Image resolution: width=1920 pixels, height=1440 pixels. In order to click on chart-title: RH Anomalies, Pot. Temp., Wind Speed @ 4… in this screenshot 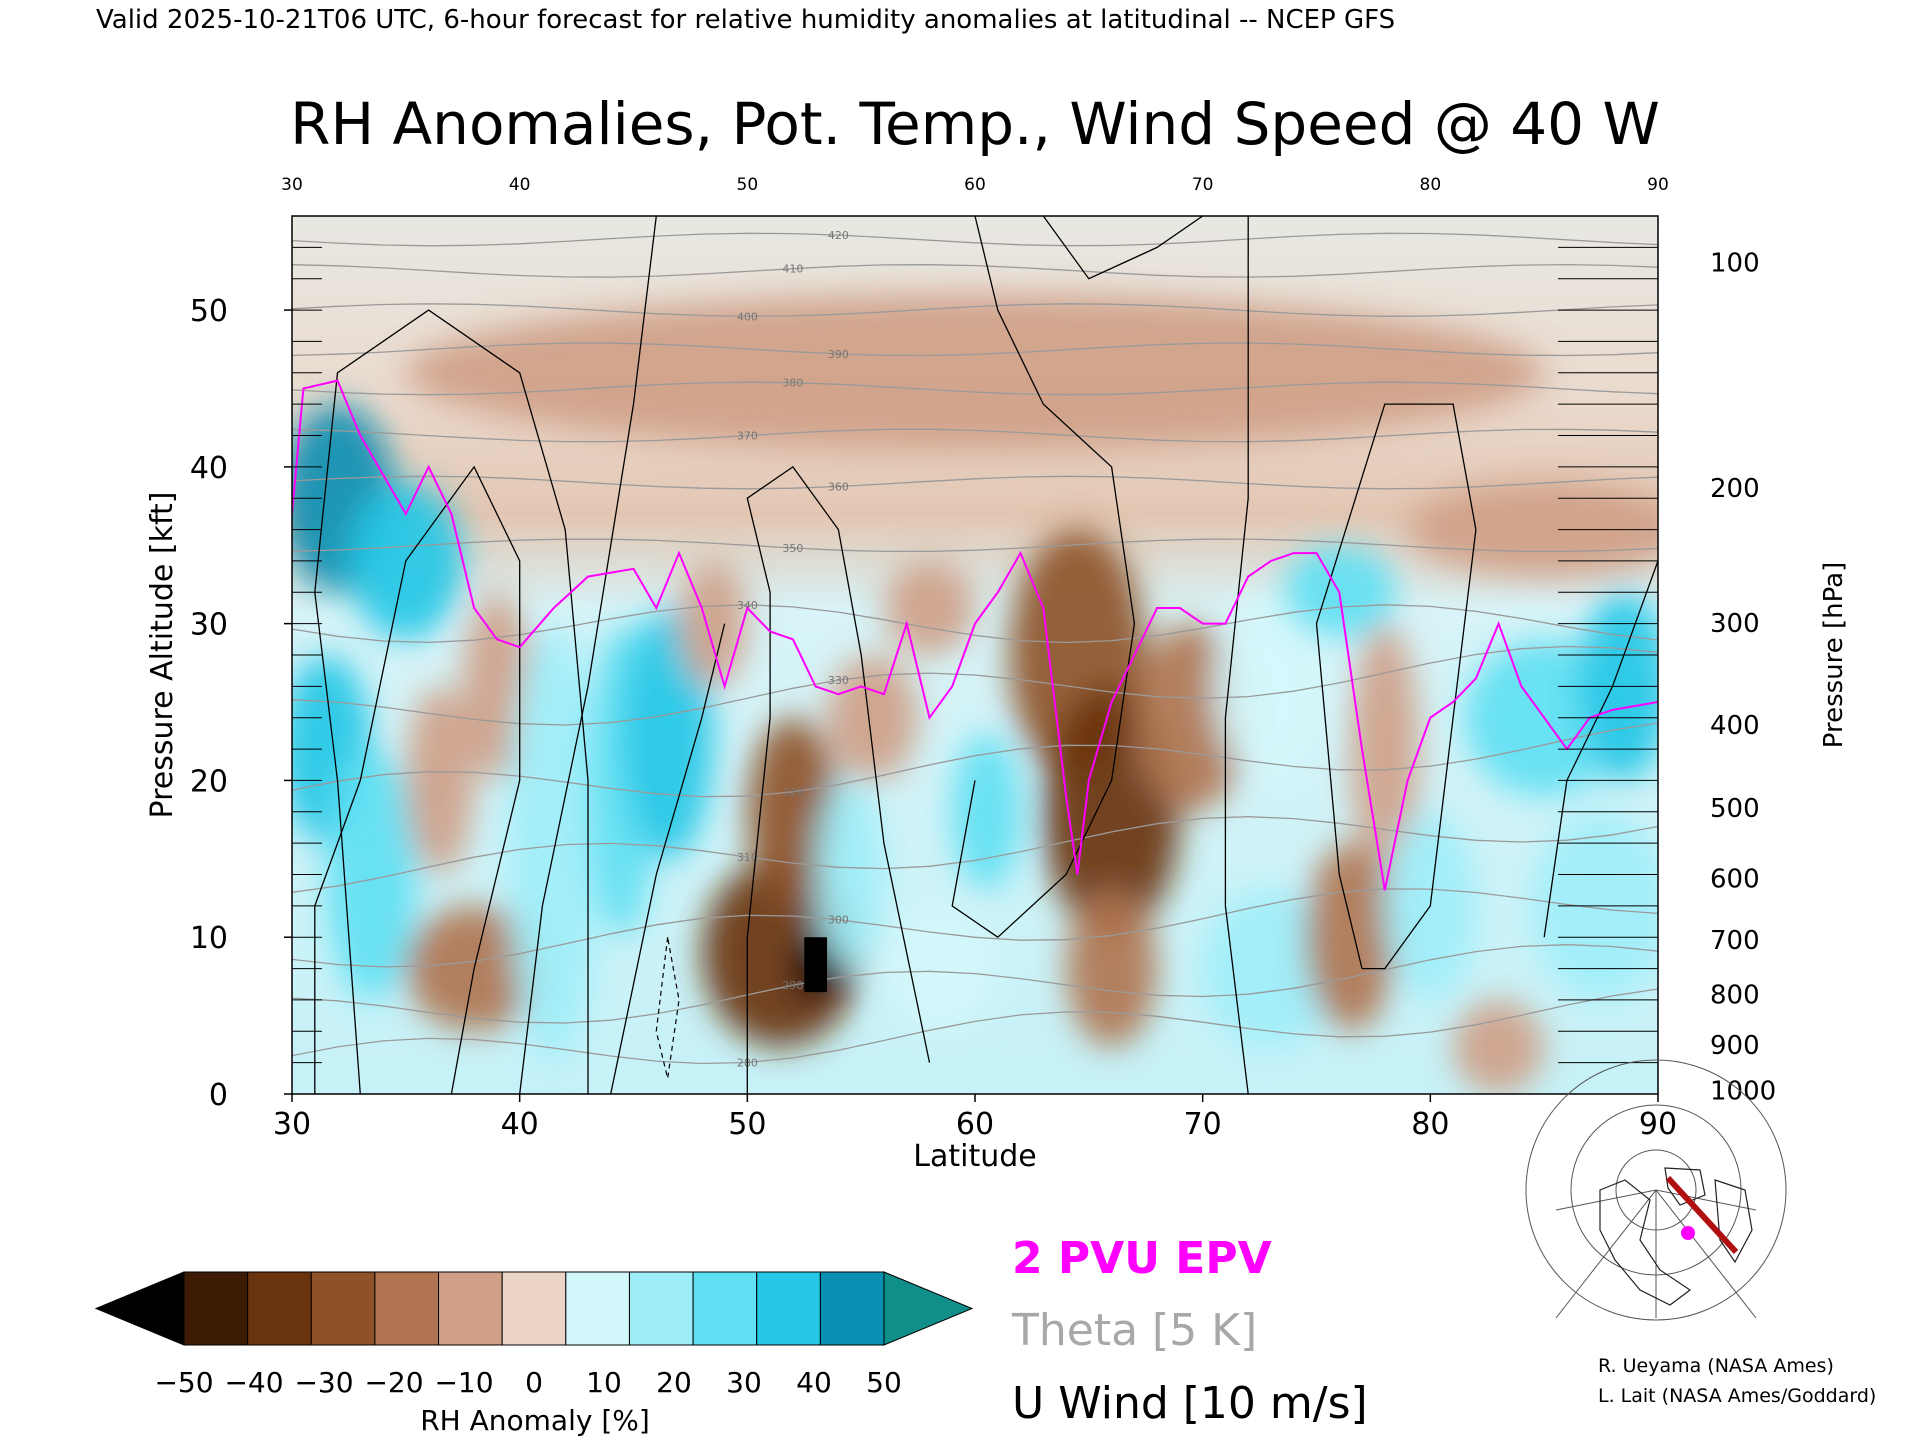, I will do `click(975, 124)`.